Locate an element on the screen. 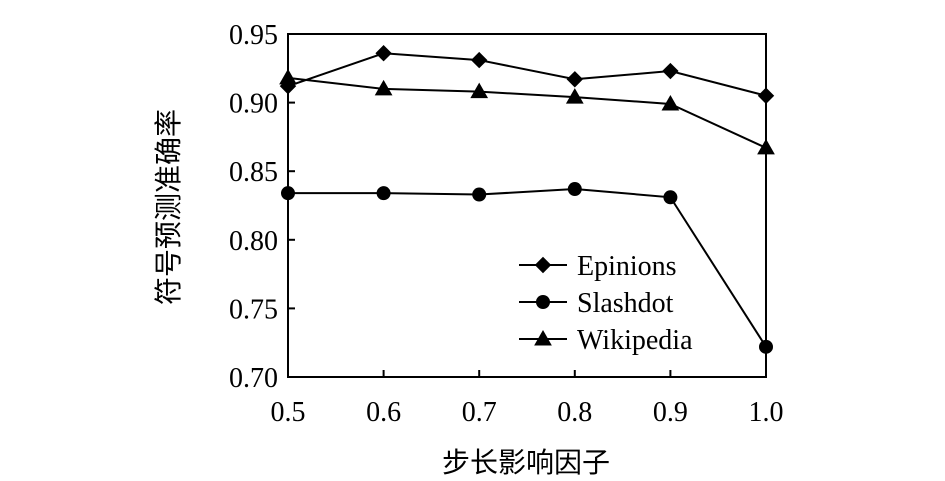  legend: Epinions Slashdot Wikipedia is located at coordinates (606, 303).